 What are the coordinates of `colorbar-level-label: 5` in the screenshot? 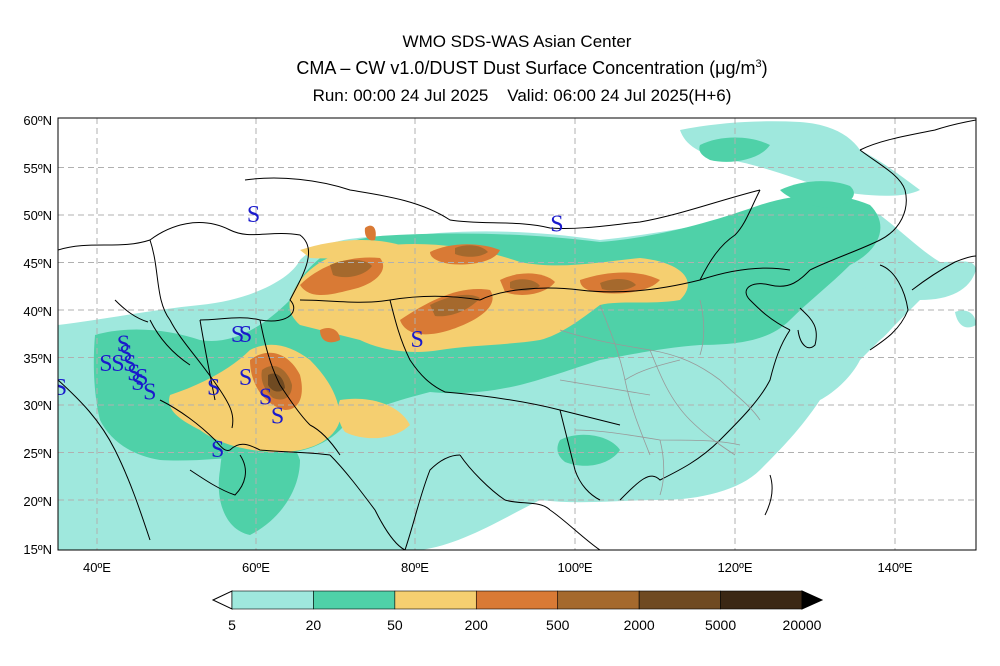 It's located at (232, 625).